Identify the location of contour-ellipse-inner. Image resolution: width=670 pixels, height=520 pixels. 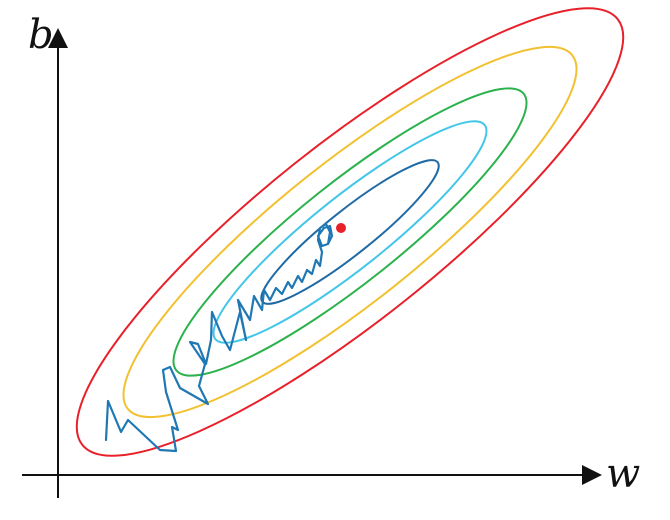
(350, 232).